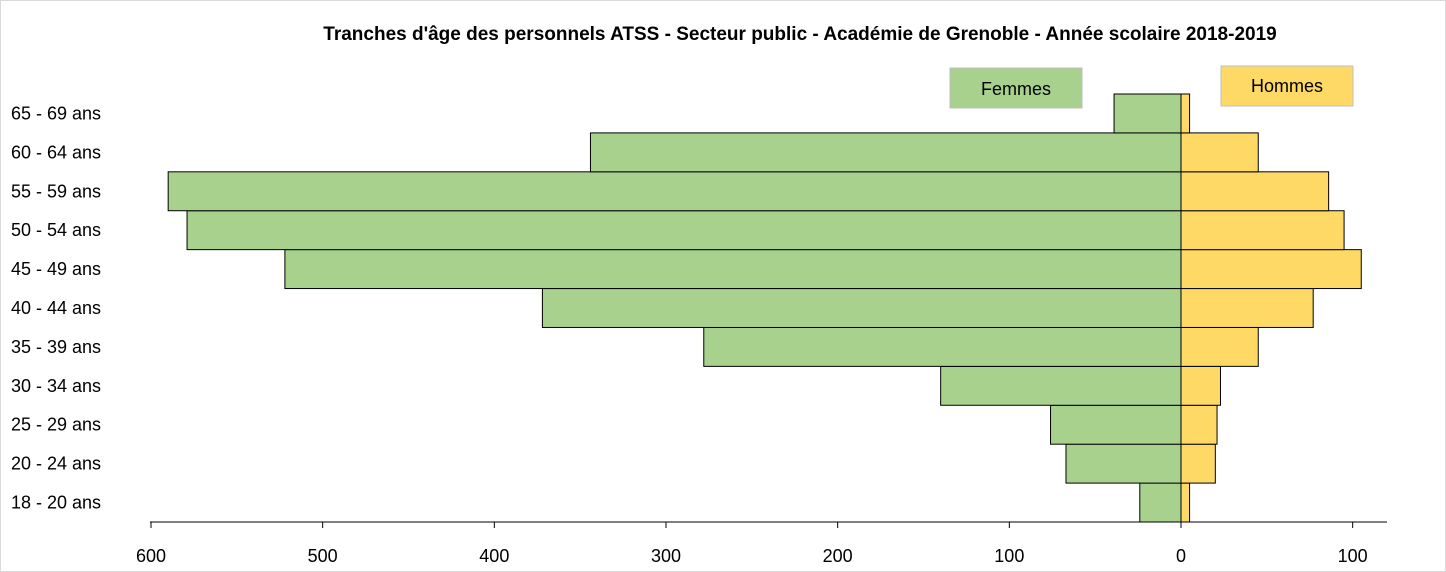  I want to click on x-tick-label-4: 200, so click(838, 556).